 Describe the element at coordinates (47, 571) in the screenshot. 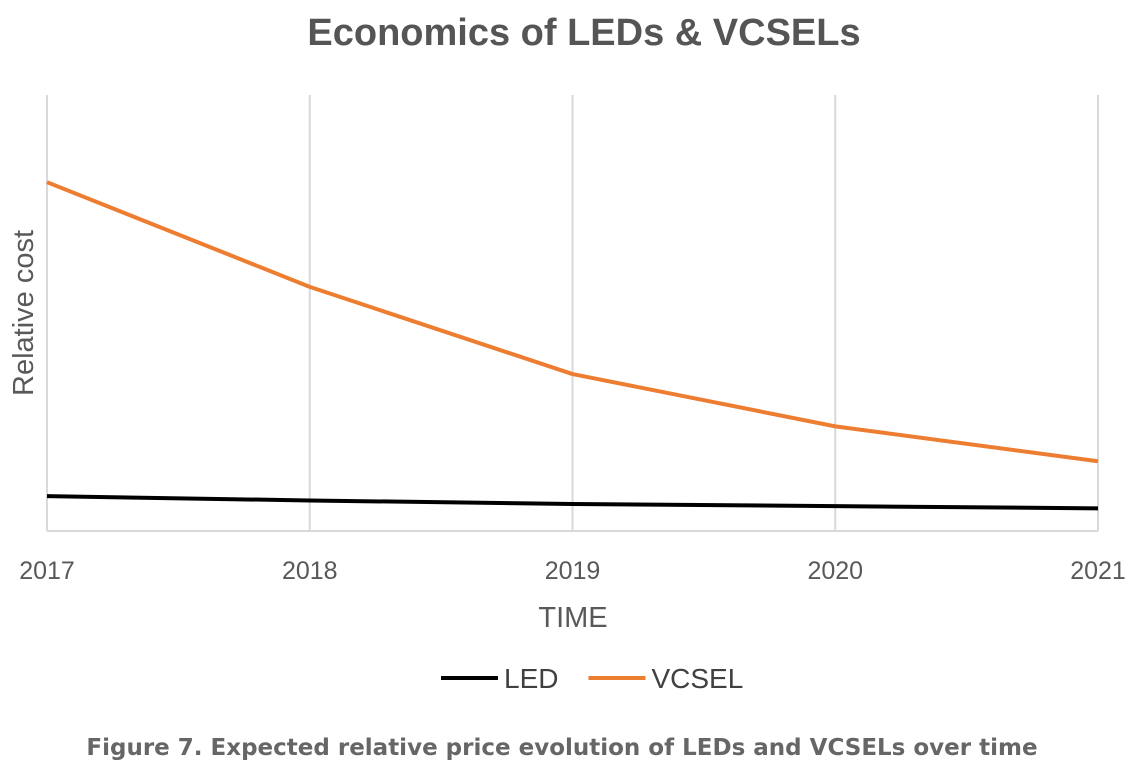

I see `x-tick-label-2017: 2017` at that location.